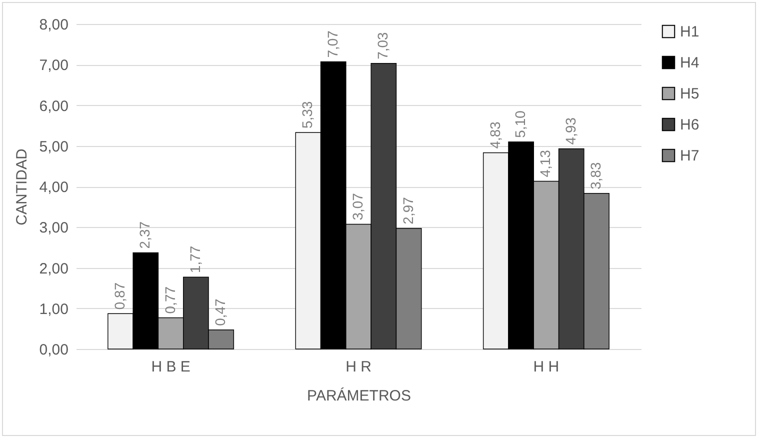 Image resolution: width=762 pixels, height=443 pixels. I want to click on legend-label: H1, so click(690, 32).